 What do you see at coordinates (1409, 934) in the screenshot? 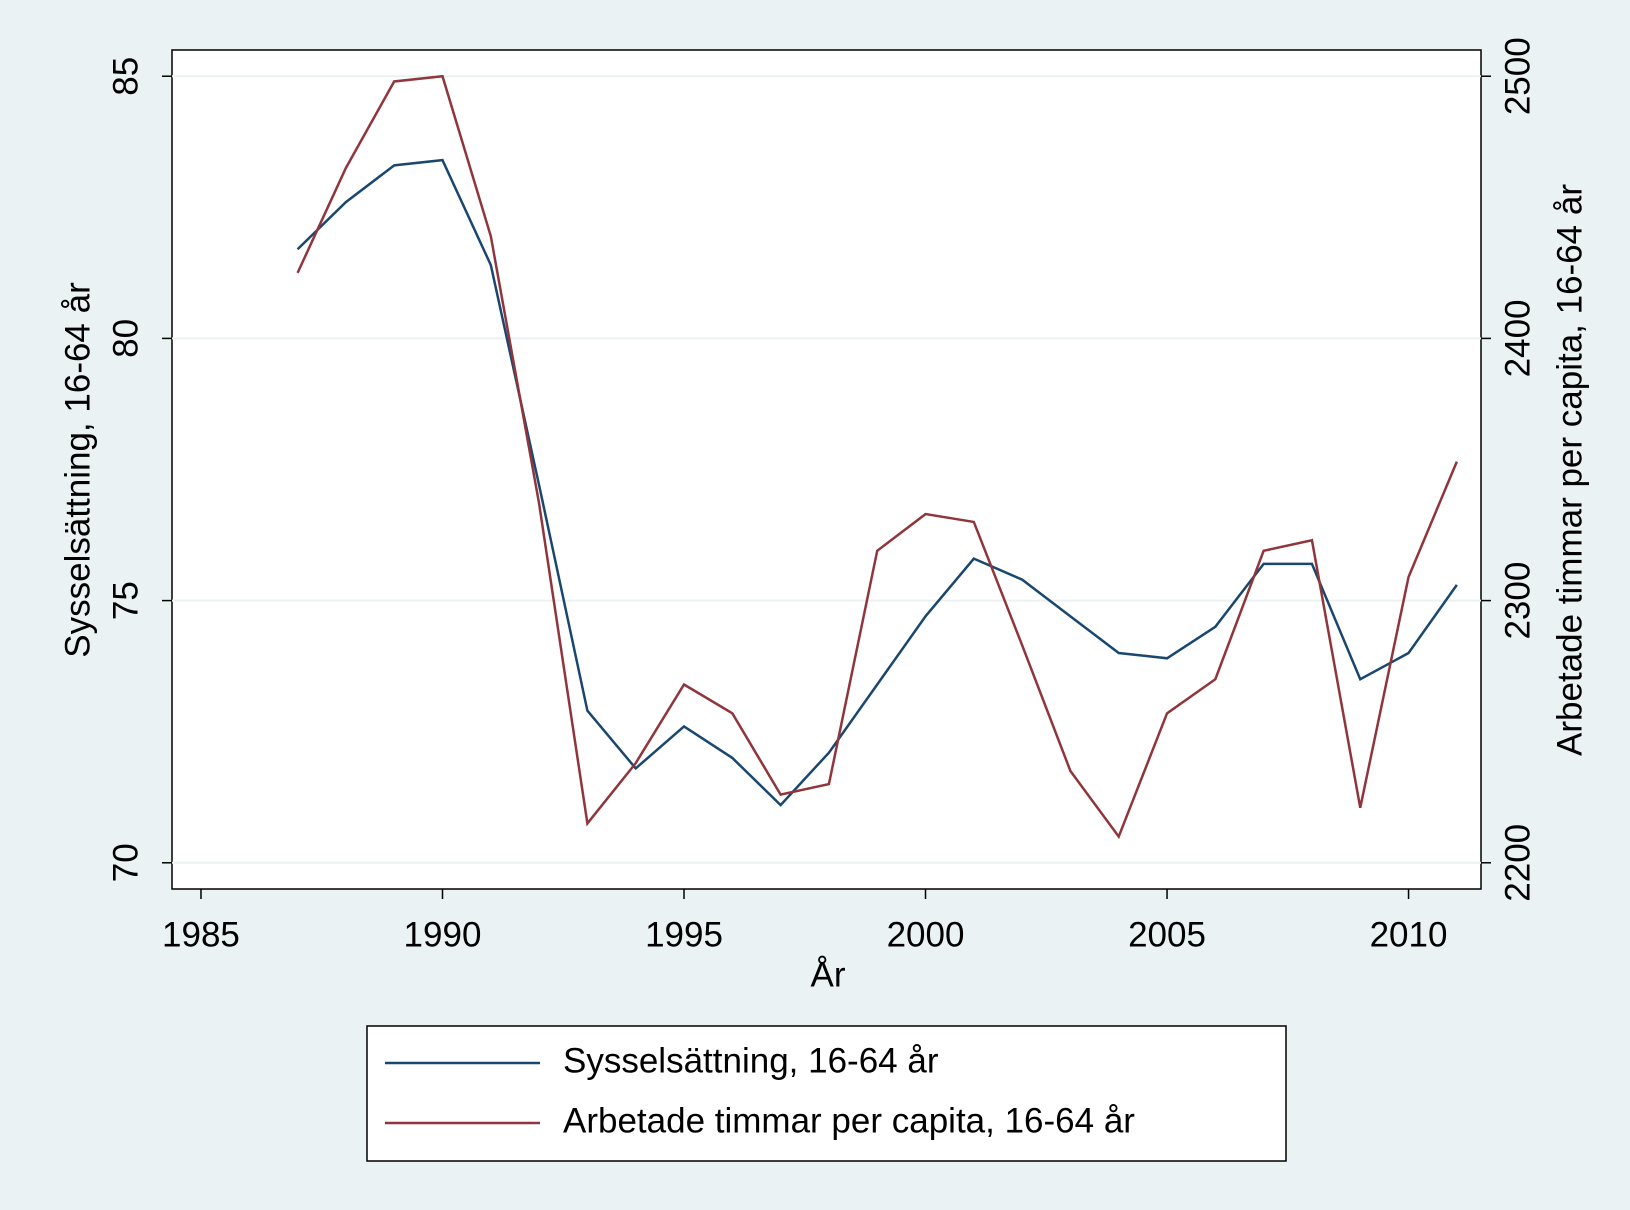
I see `x-tick-label: 2010` at bounding box center [1409, 934].